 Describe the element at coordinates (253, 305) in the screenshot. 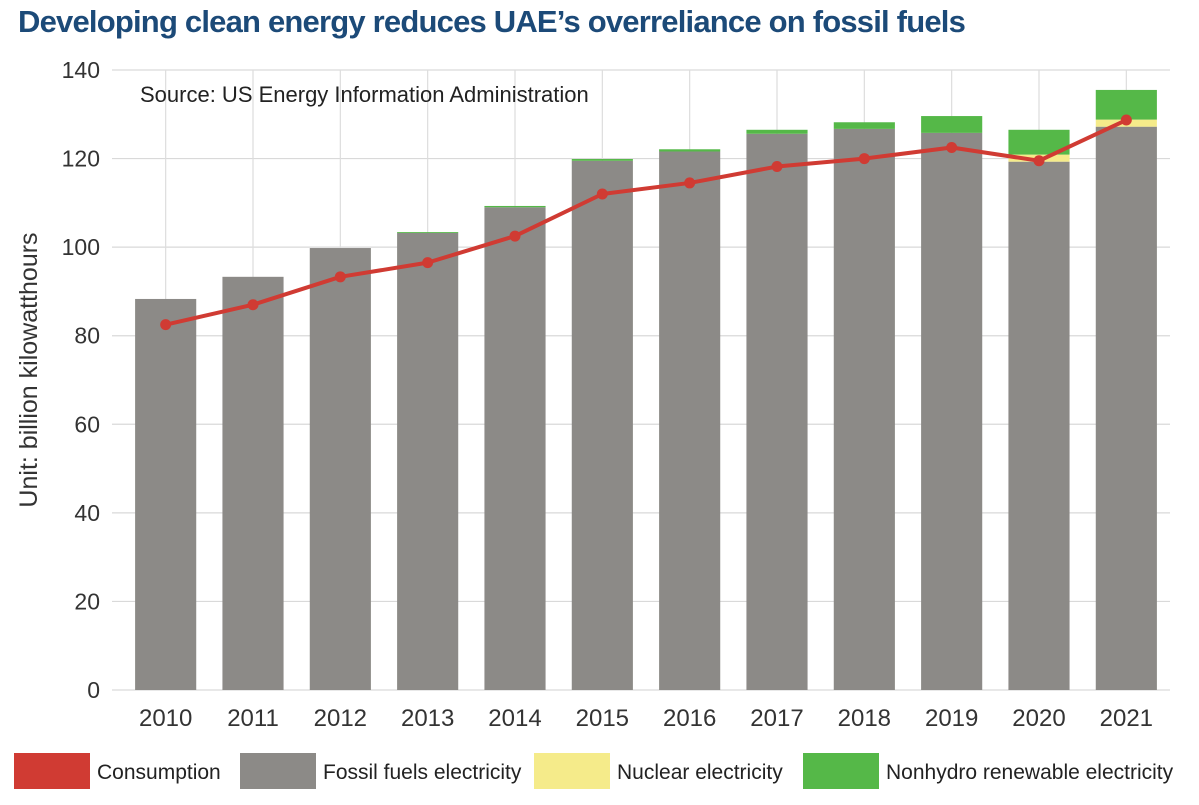

I see `point-consumption-2011` at that location.